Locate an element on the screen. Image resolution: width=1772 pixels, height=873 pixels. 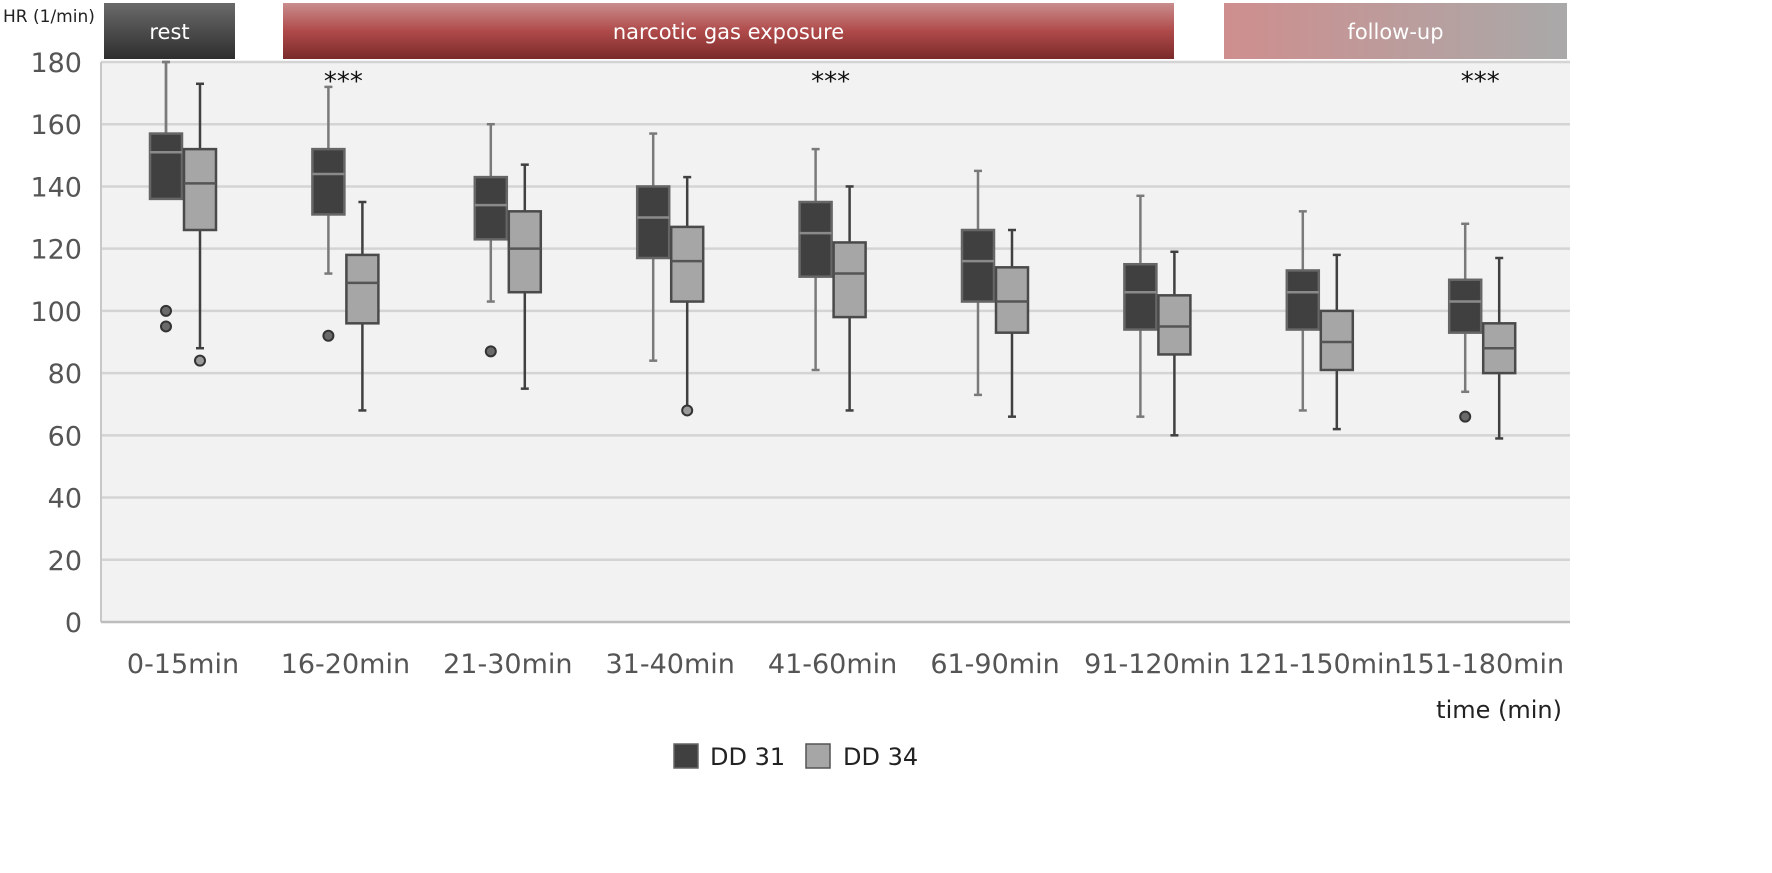
box-dd-34-121-150min is located at coordinates (1337, 342).